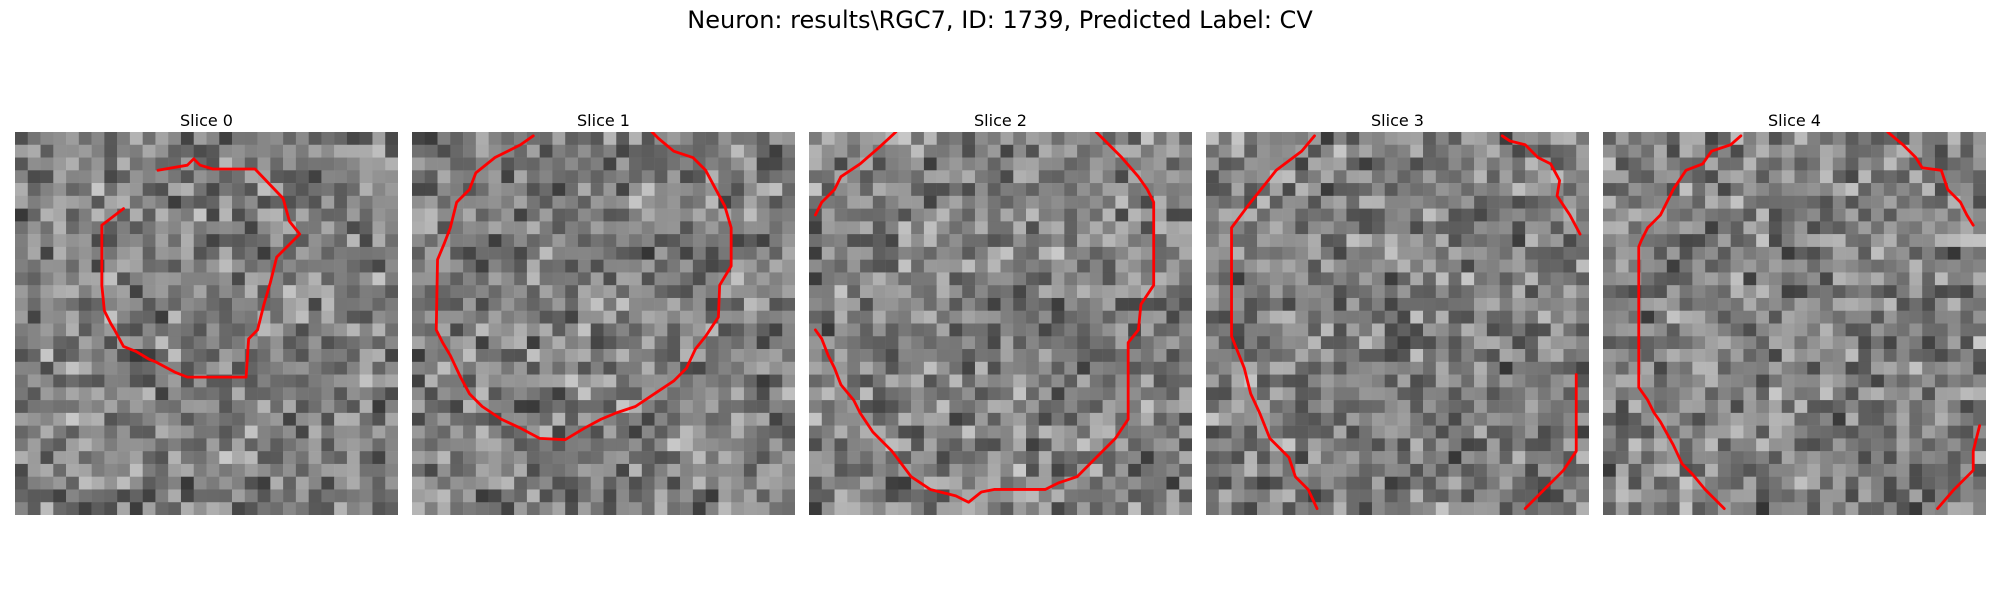 This screenshot has height=600, width=2000. What do you see at coordinates (1397, 120) in the screenshot?
I see `slice-title: Slice 3` at bounding box center [1397, 120].